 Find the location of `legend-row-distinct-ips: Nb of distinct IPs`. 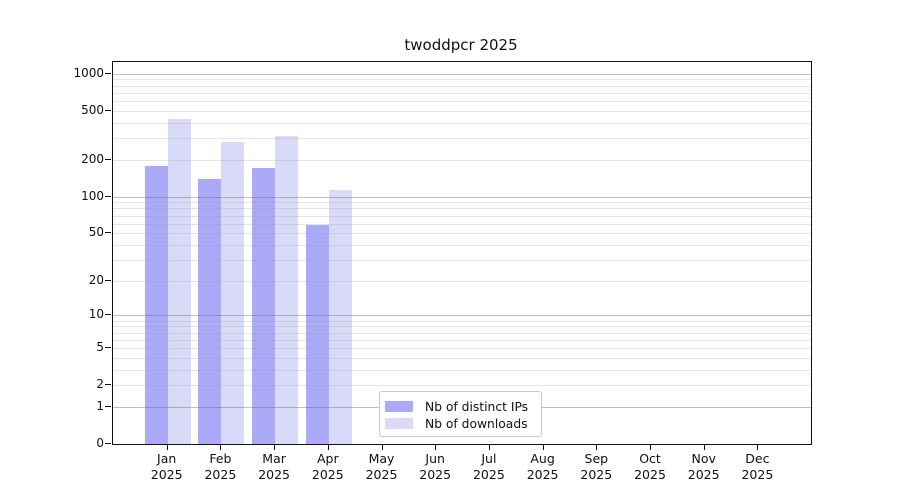

legend-row-distinct-ips: Nb of distinct IPs is located at coordinates (463, 406).